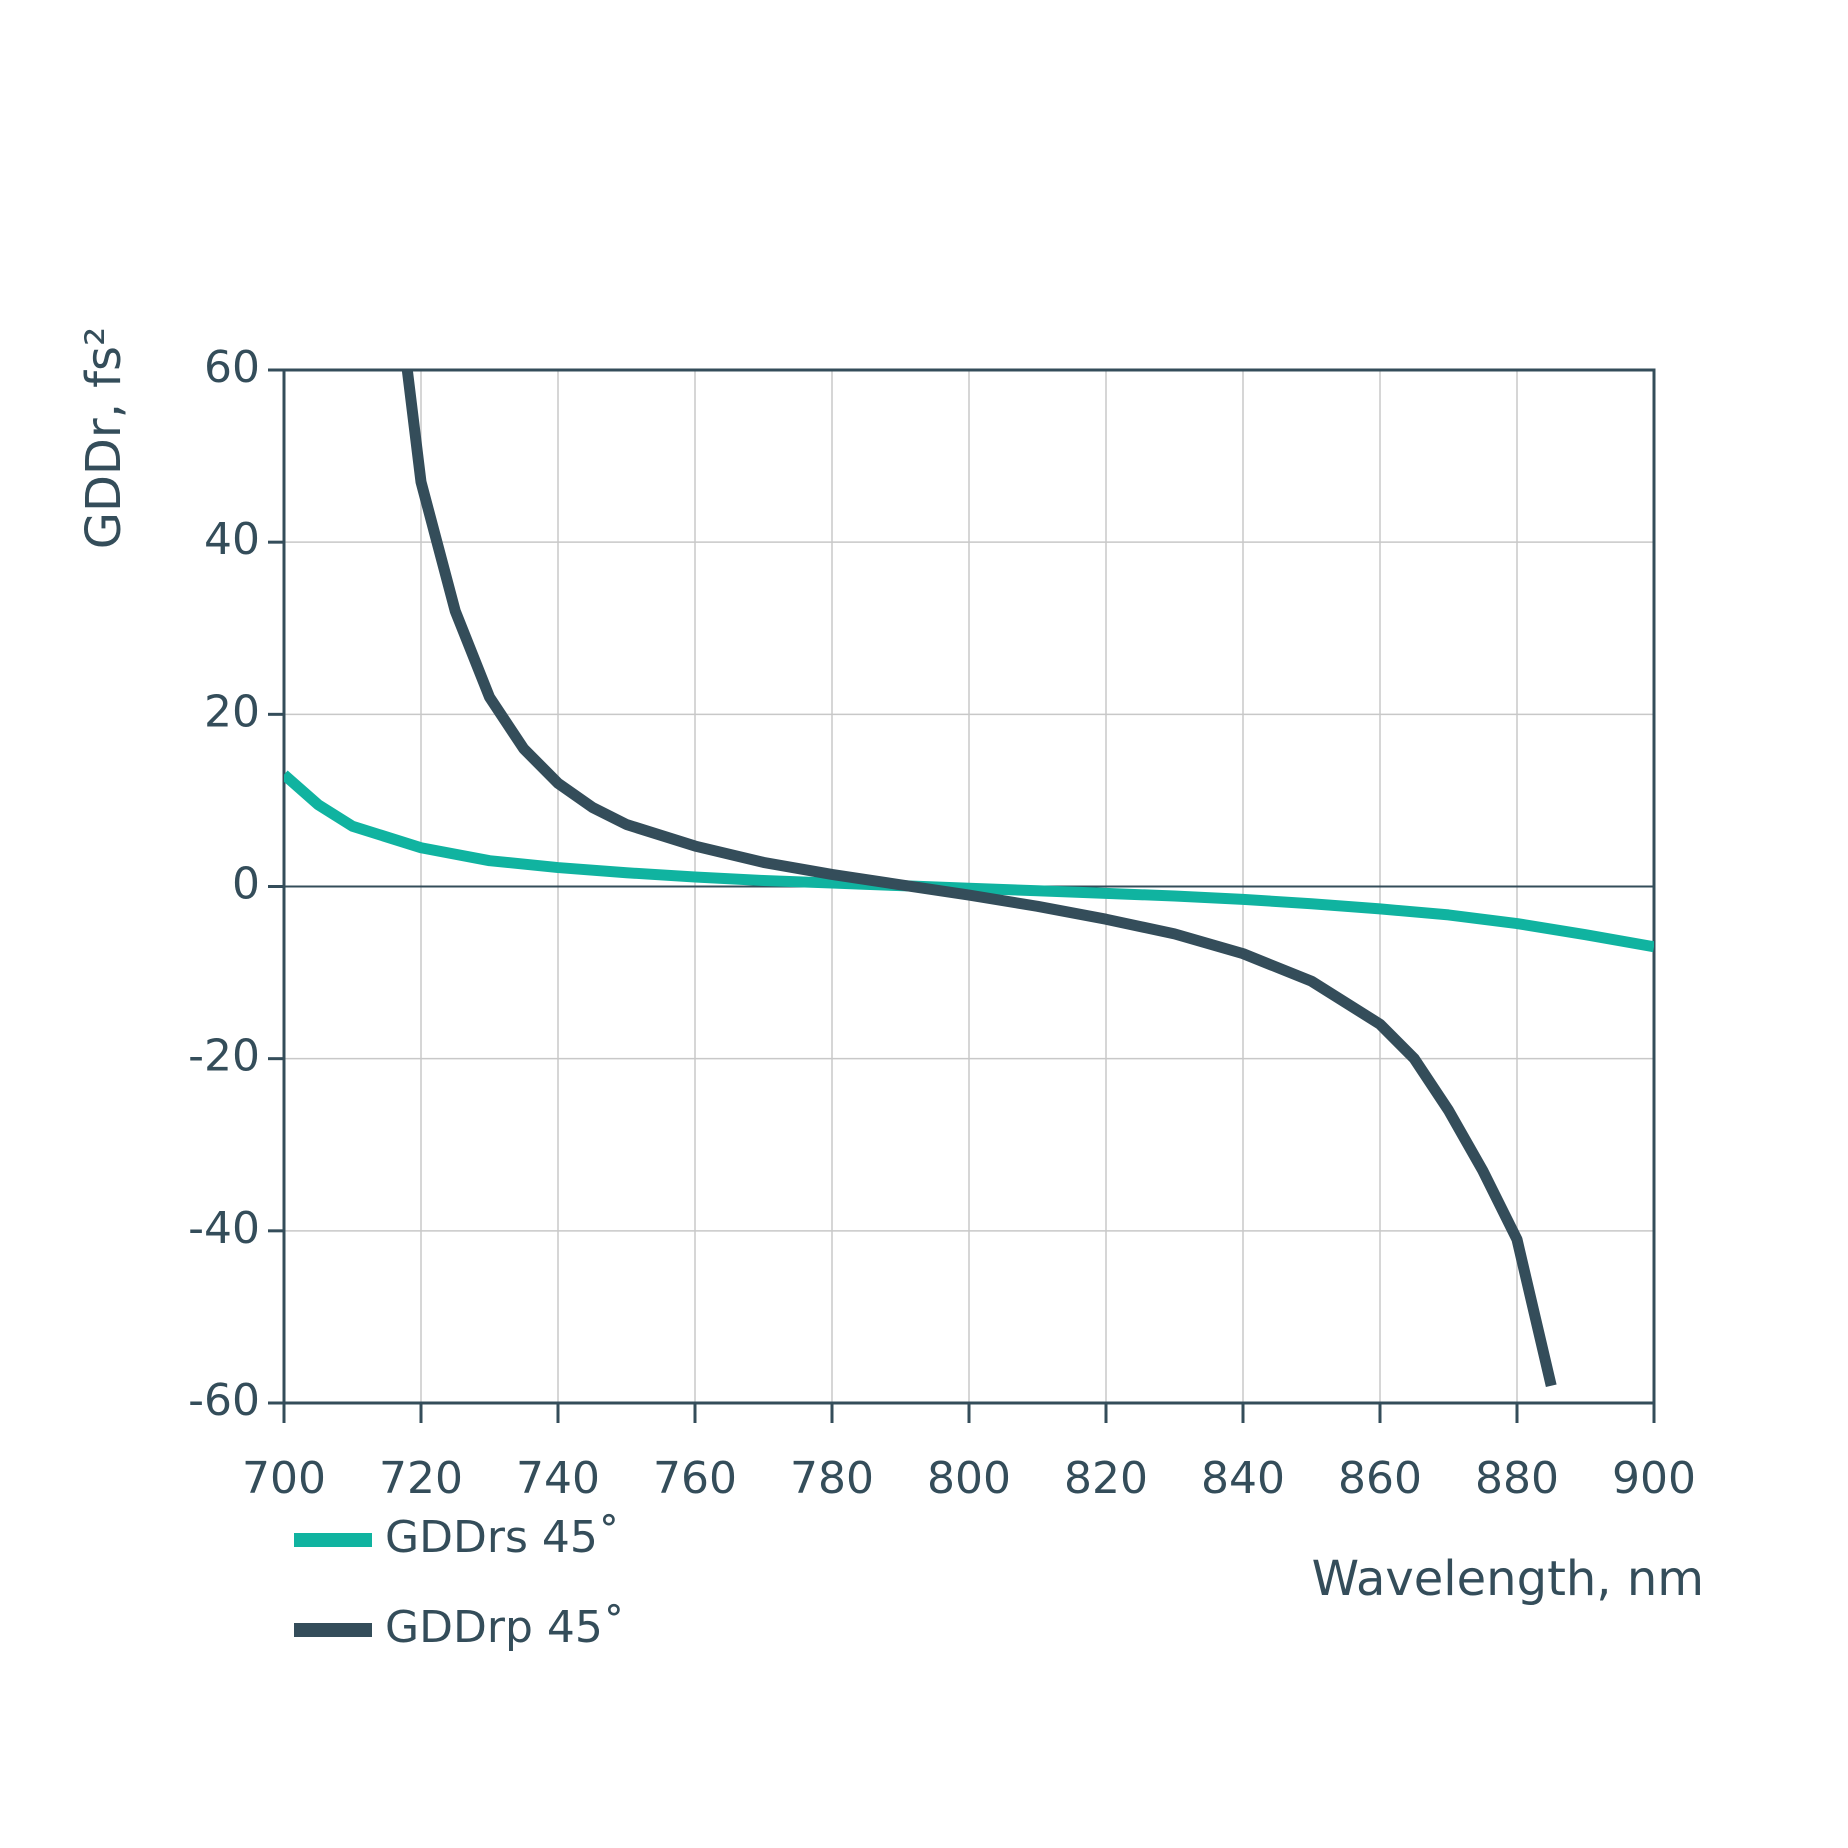 The image size is (1848, 1848). Describe the element at coordinates (224, 1400) in the screenshot. I see `y-tick-label: -60` at that location.